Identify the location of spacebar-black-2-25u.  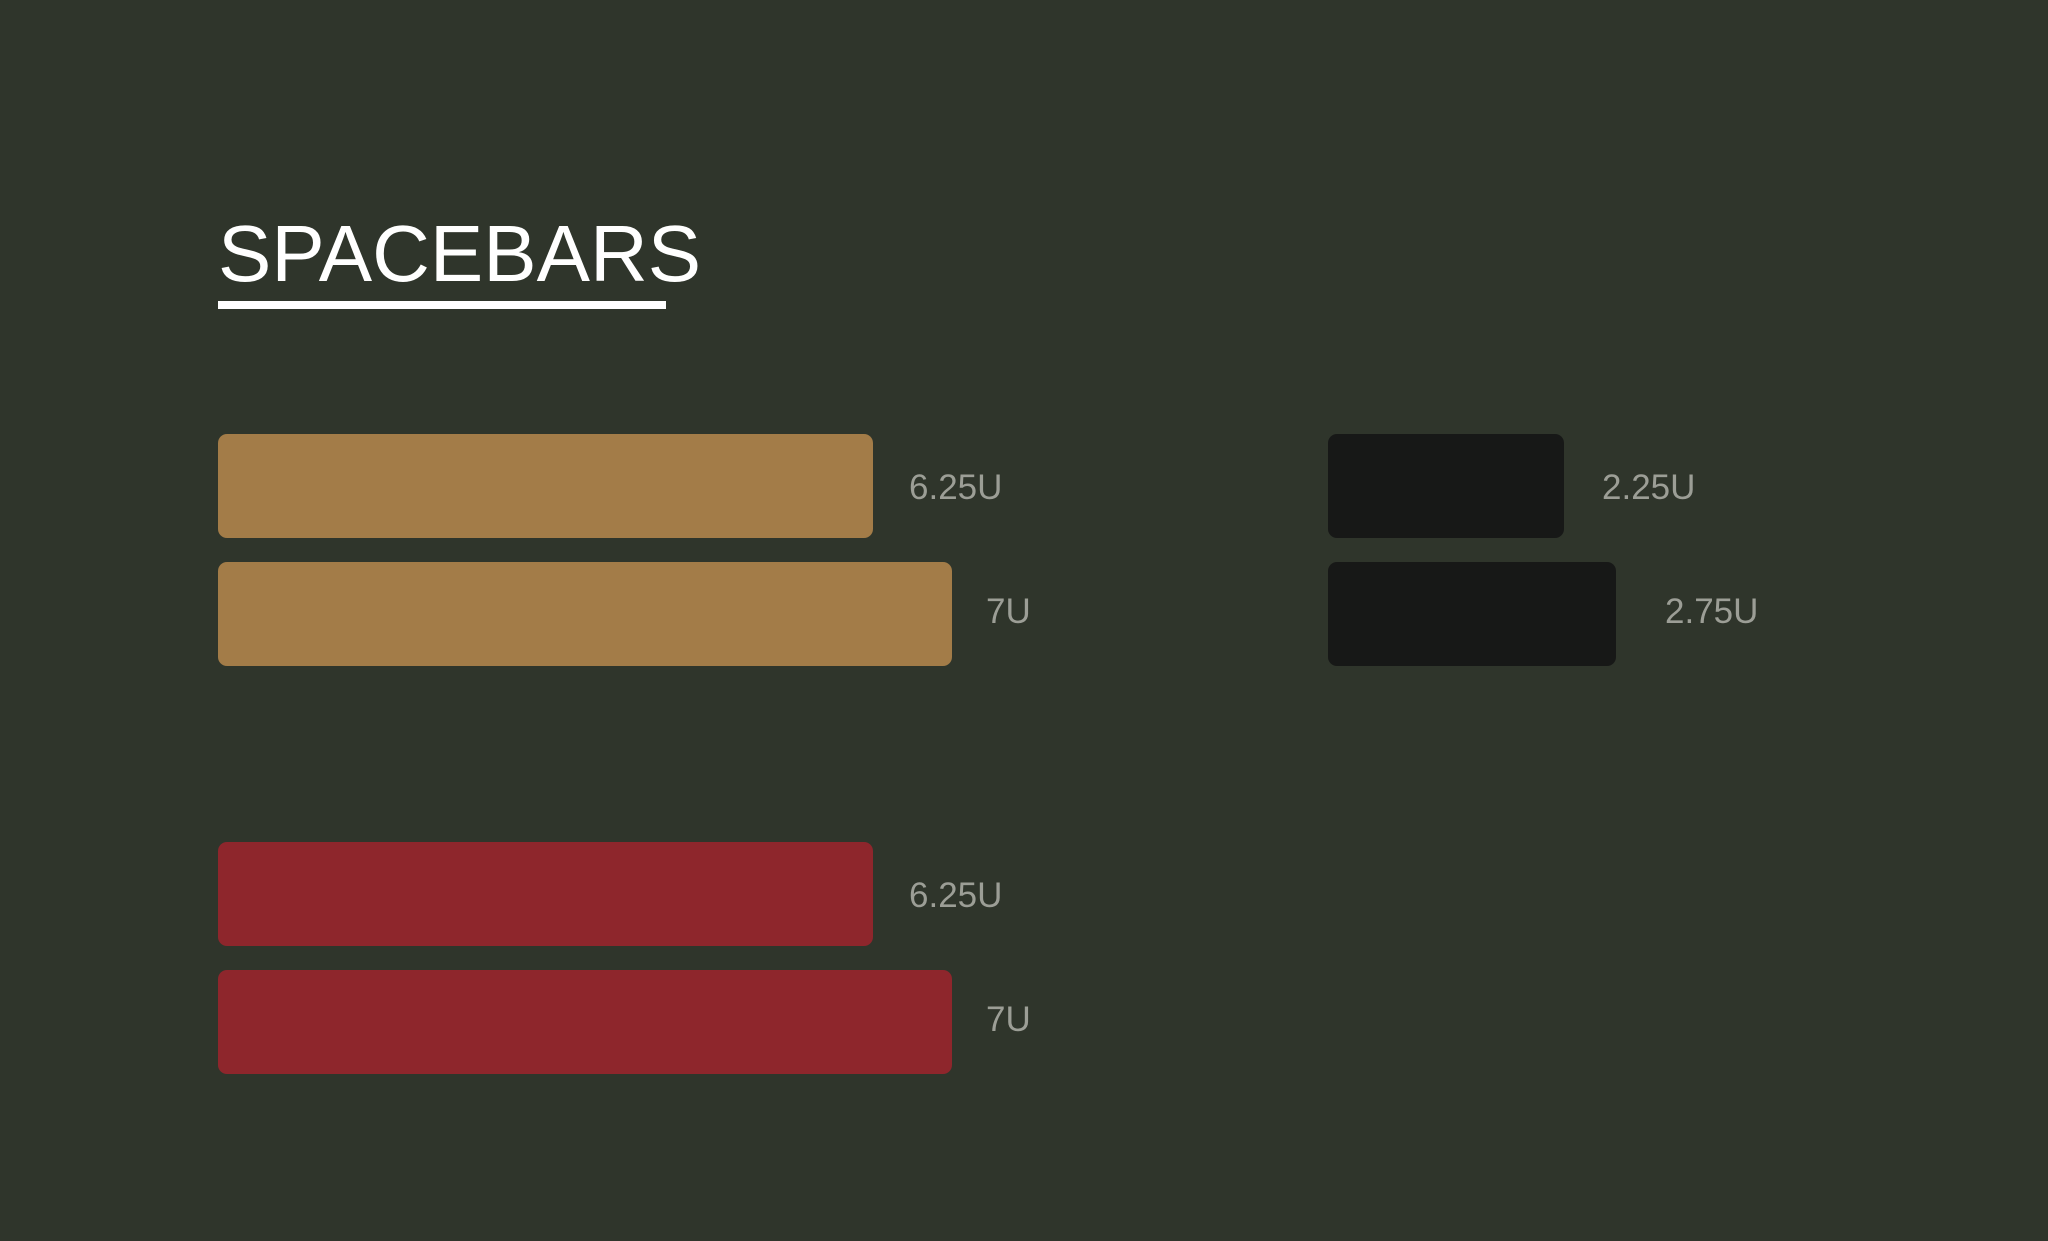
(1446, 486).